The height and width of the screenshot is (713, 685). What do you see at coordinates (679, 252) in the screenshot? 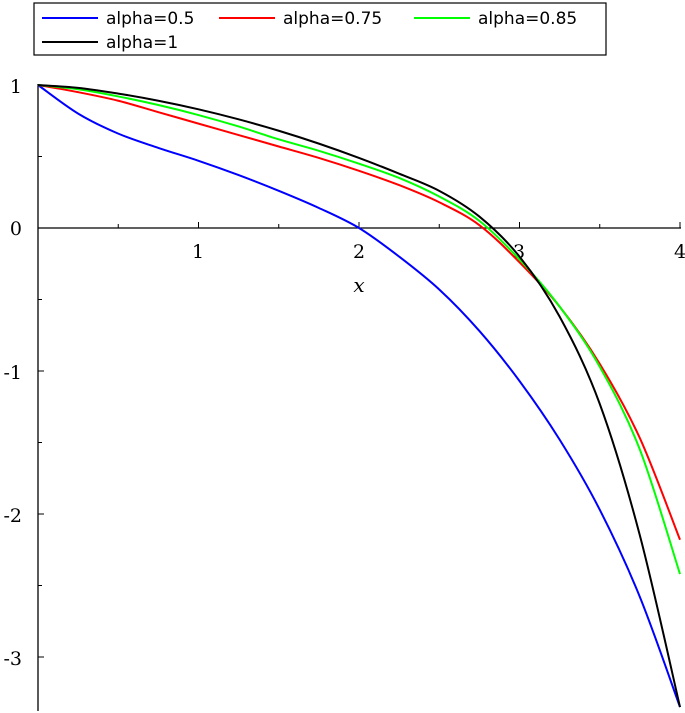
I see `x-tick-label-4: 4` at bounding box center [679, 252].